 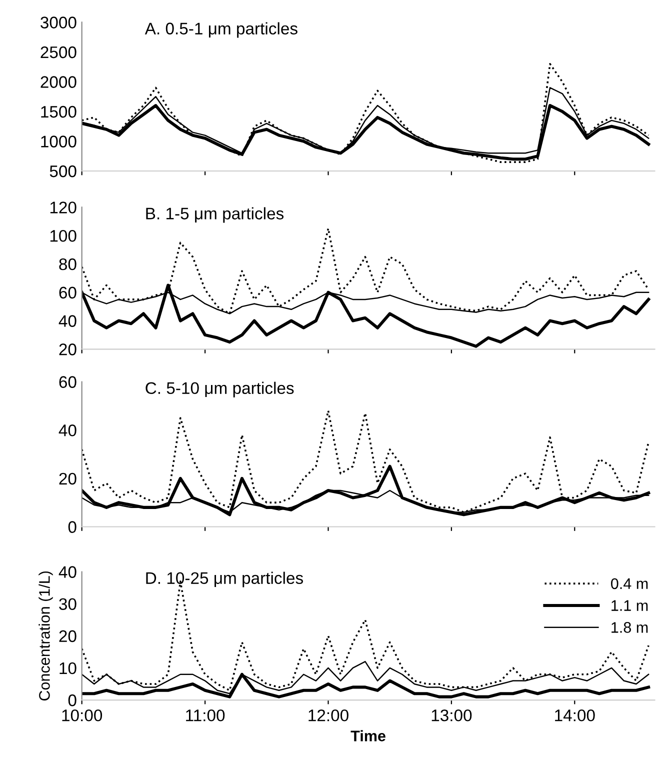 I want to click on y-tick-label: 2500, so click(x=58, y=52).